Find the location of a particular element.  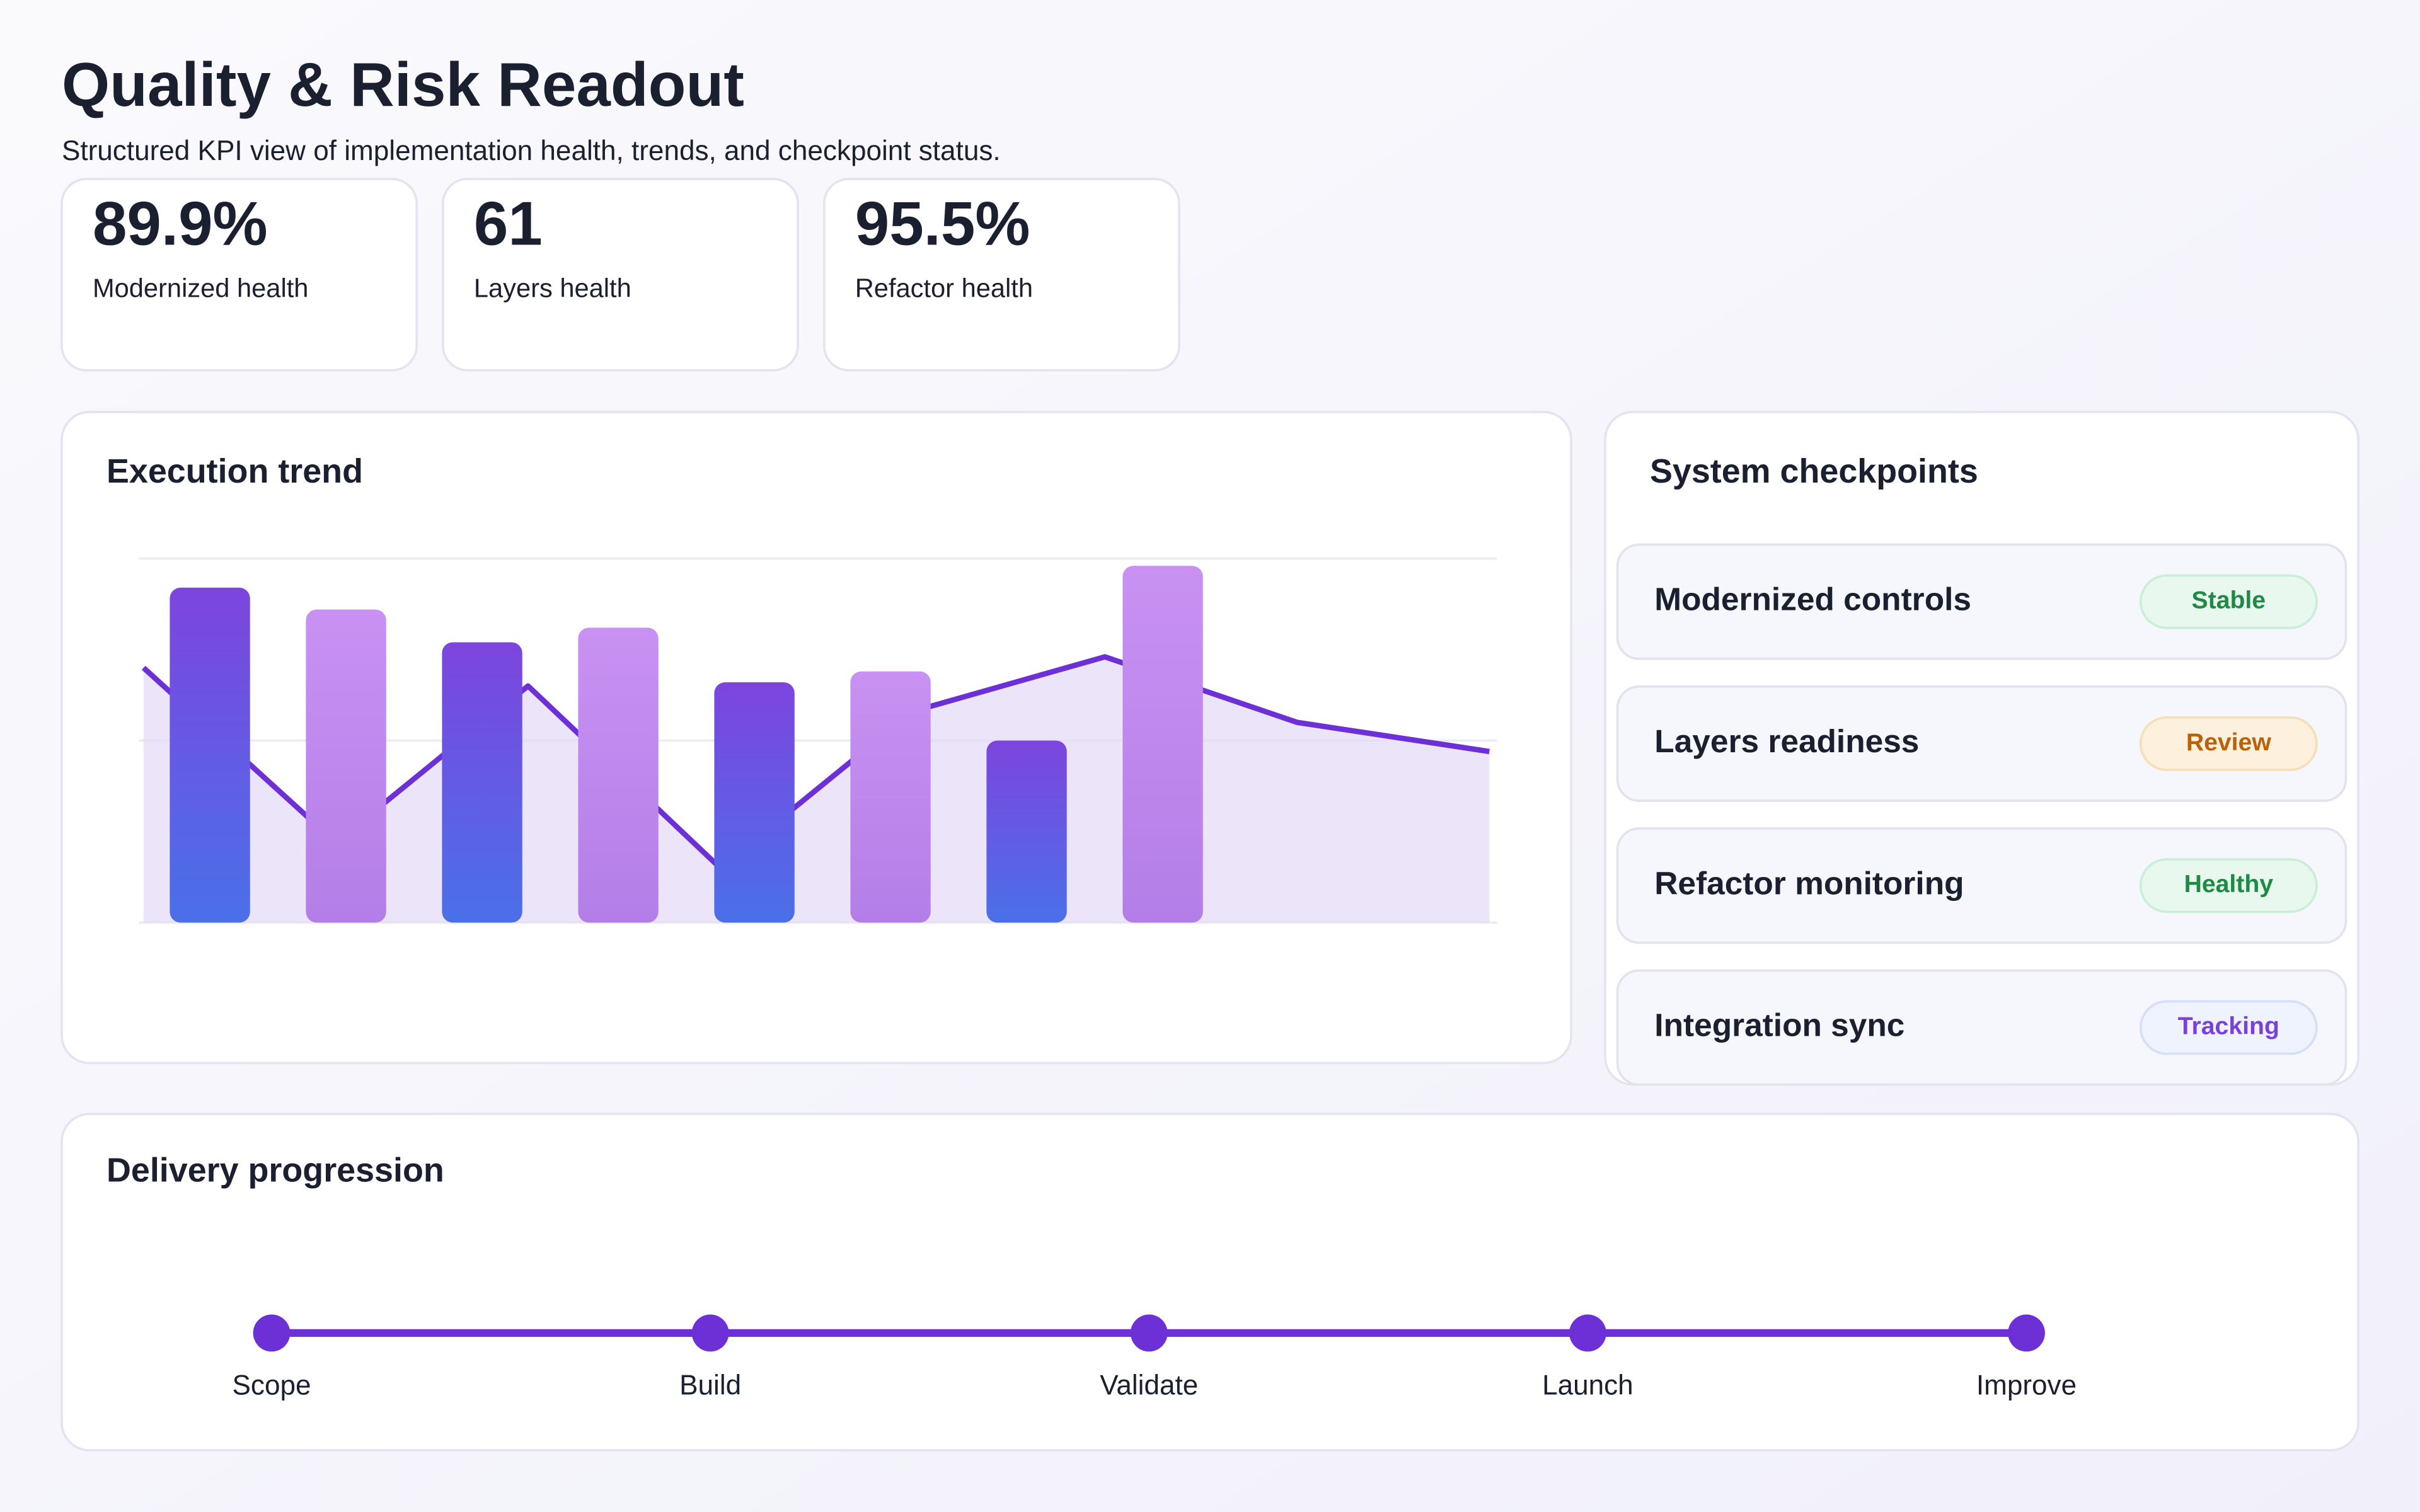

badge-text: Healthy is located at coordinates (2229, 884).